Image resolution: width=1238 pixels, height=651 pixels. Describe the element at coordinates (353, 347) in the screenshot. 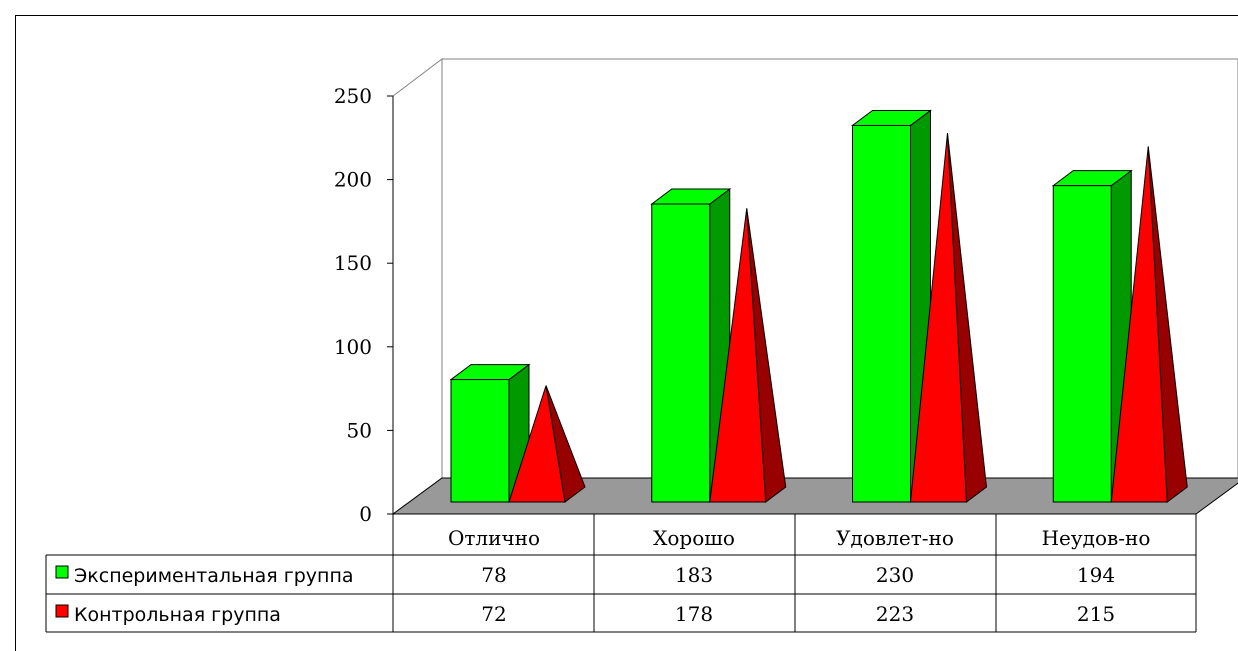

I see `y-tick-label: 100` at that location.